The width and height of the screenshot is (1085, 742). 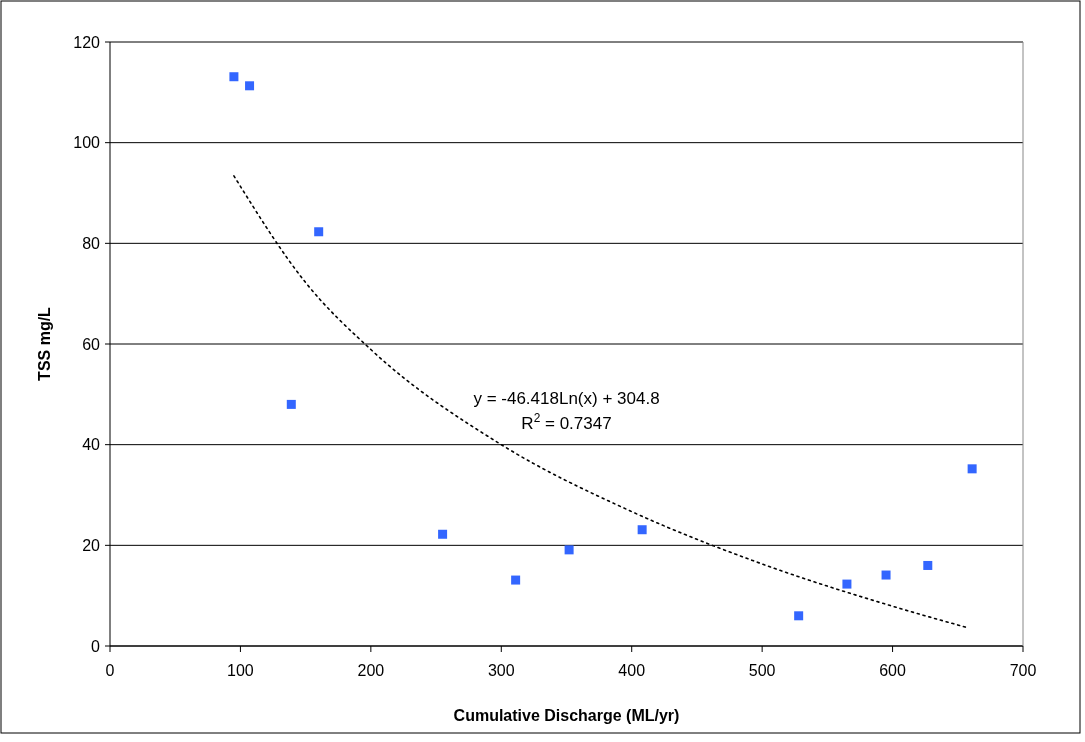 What do you see at coordinates (240, 670) in the screenshot?
I see `x-tick-label: 100` at bounding box center [240, 670].